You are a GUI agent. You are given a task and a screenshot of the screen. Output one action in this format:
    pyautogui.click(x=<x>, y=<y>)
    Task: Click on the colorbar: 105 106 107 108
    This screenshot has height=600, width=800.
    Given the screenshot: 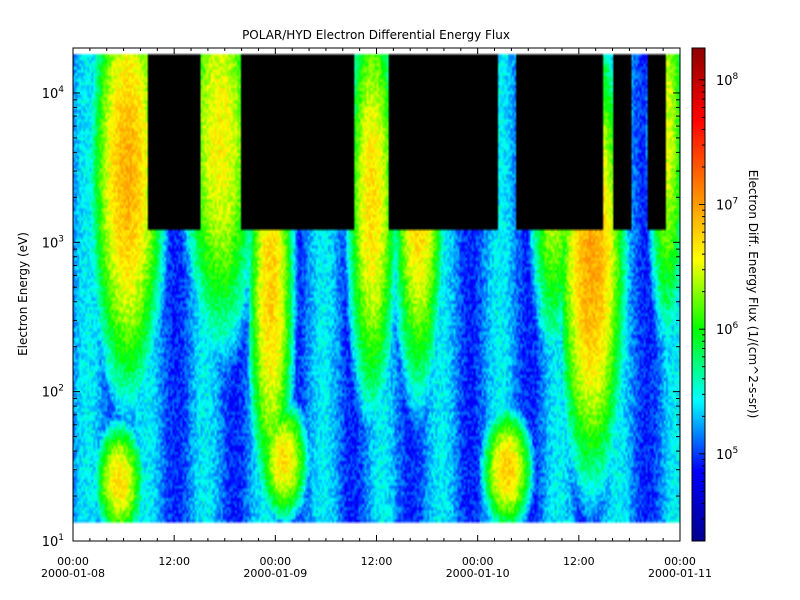 What is the action you would take?
    pyautogui.click(x=715, y=294)
    